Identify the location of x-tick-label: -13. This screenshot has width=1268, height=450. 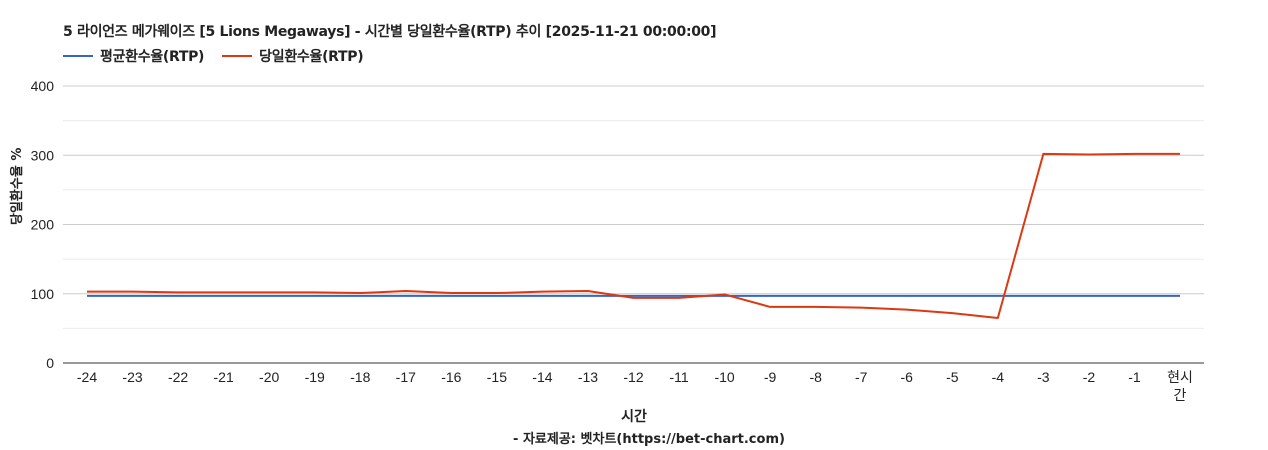
(588, 377).